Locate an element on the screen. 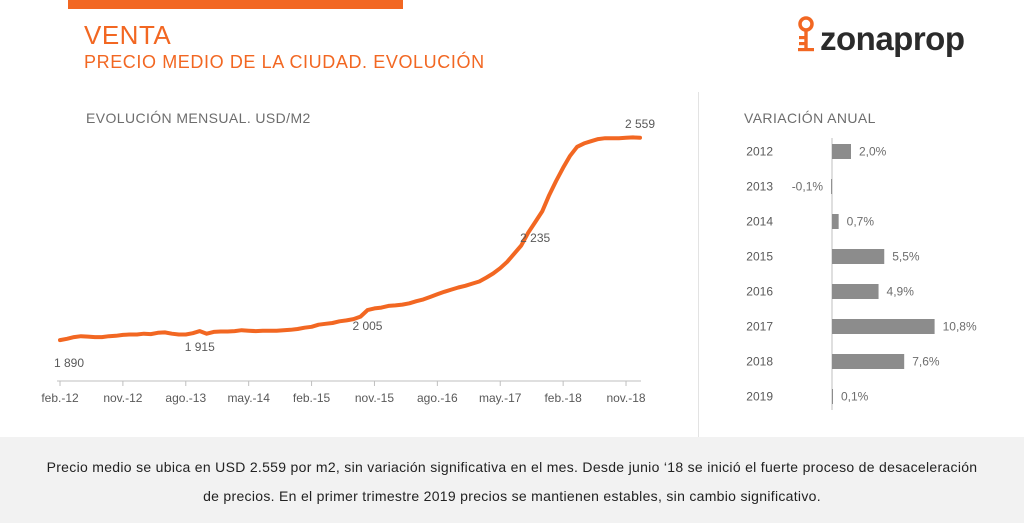 Image resolution: width=1024 pixels, height=523 pixels. category-label: 2015 is located at coordinates (759, 257).